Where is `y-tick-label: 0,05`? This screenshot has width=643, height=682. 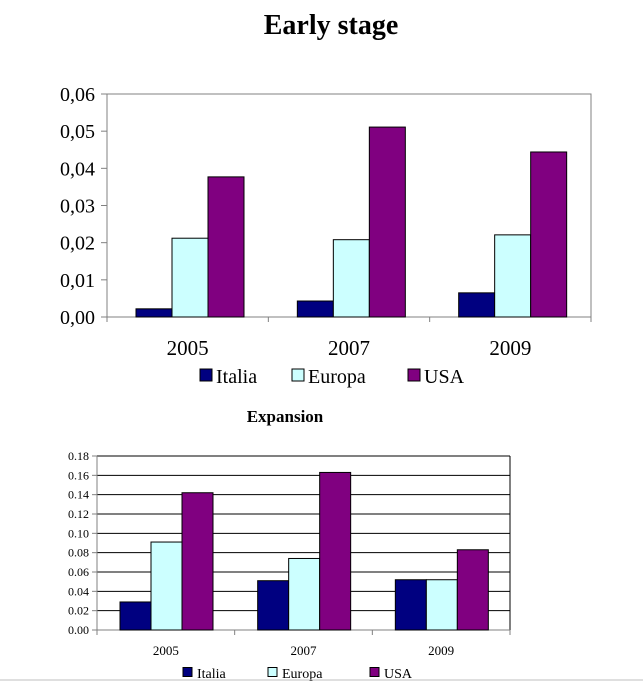 y-tick-label: 0,05 is located at coordinates (77, 132).